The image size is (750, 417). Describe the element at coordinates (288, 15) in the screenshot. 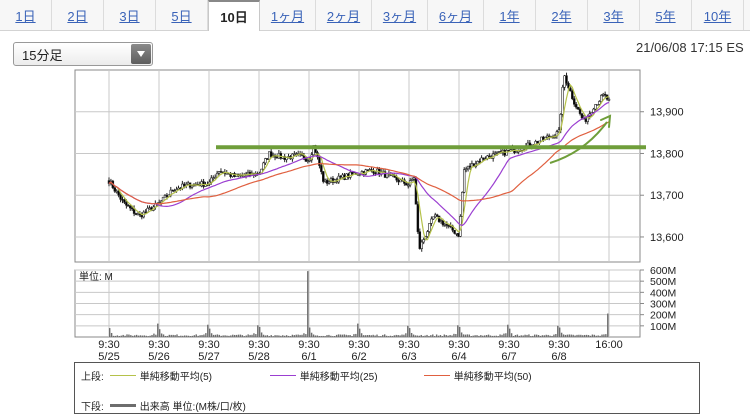

I see `tab-1-month: 1ヶ月` at that location.